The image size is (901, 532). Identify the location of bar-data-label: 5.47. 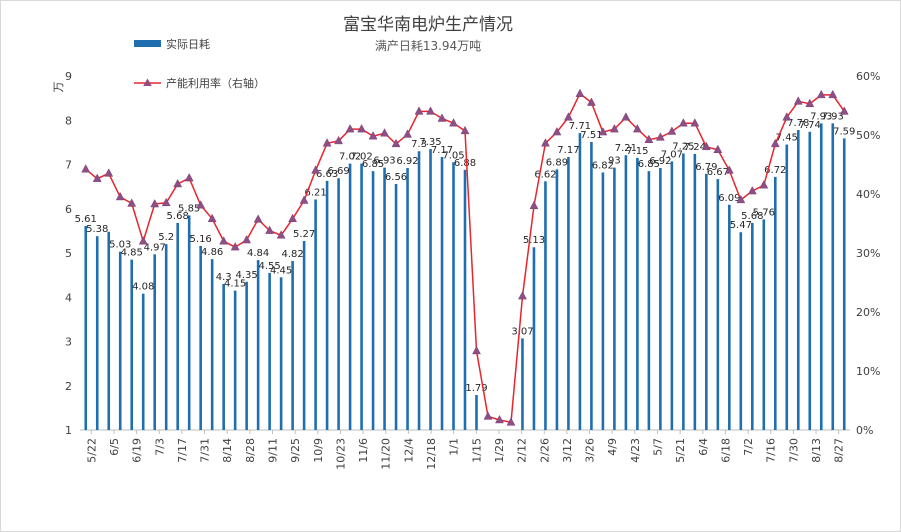
(741, 225).